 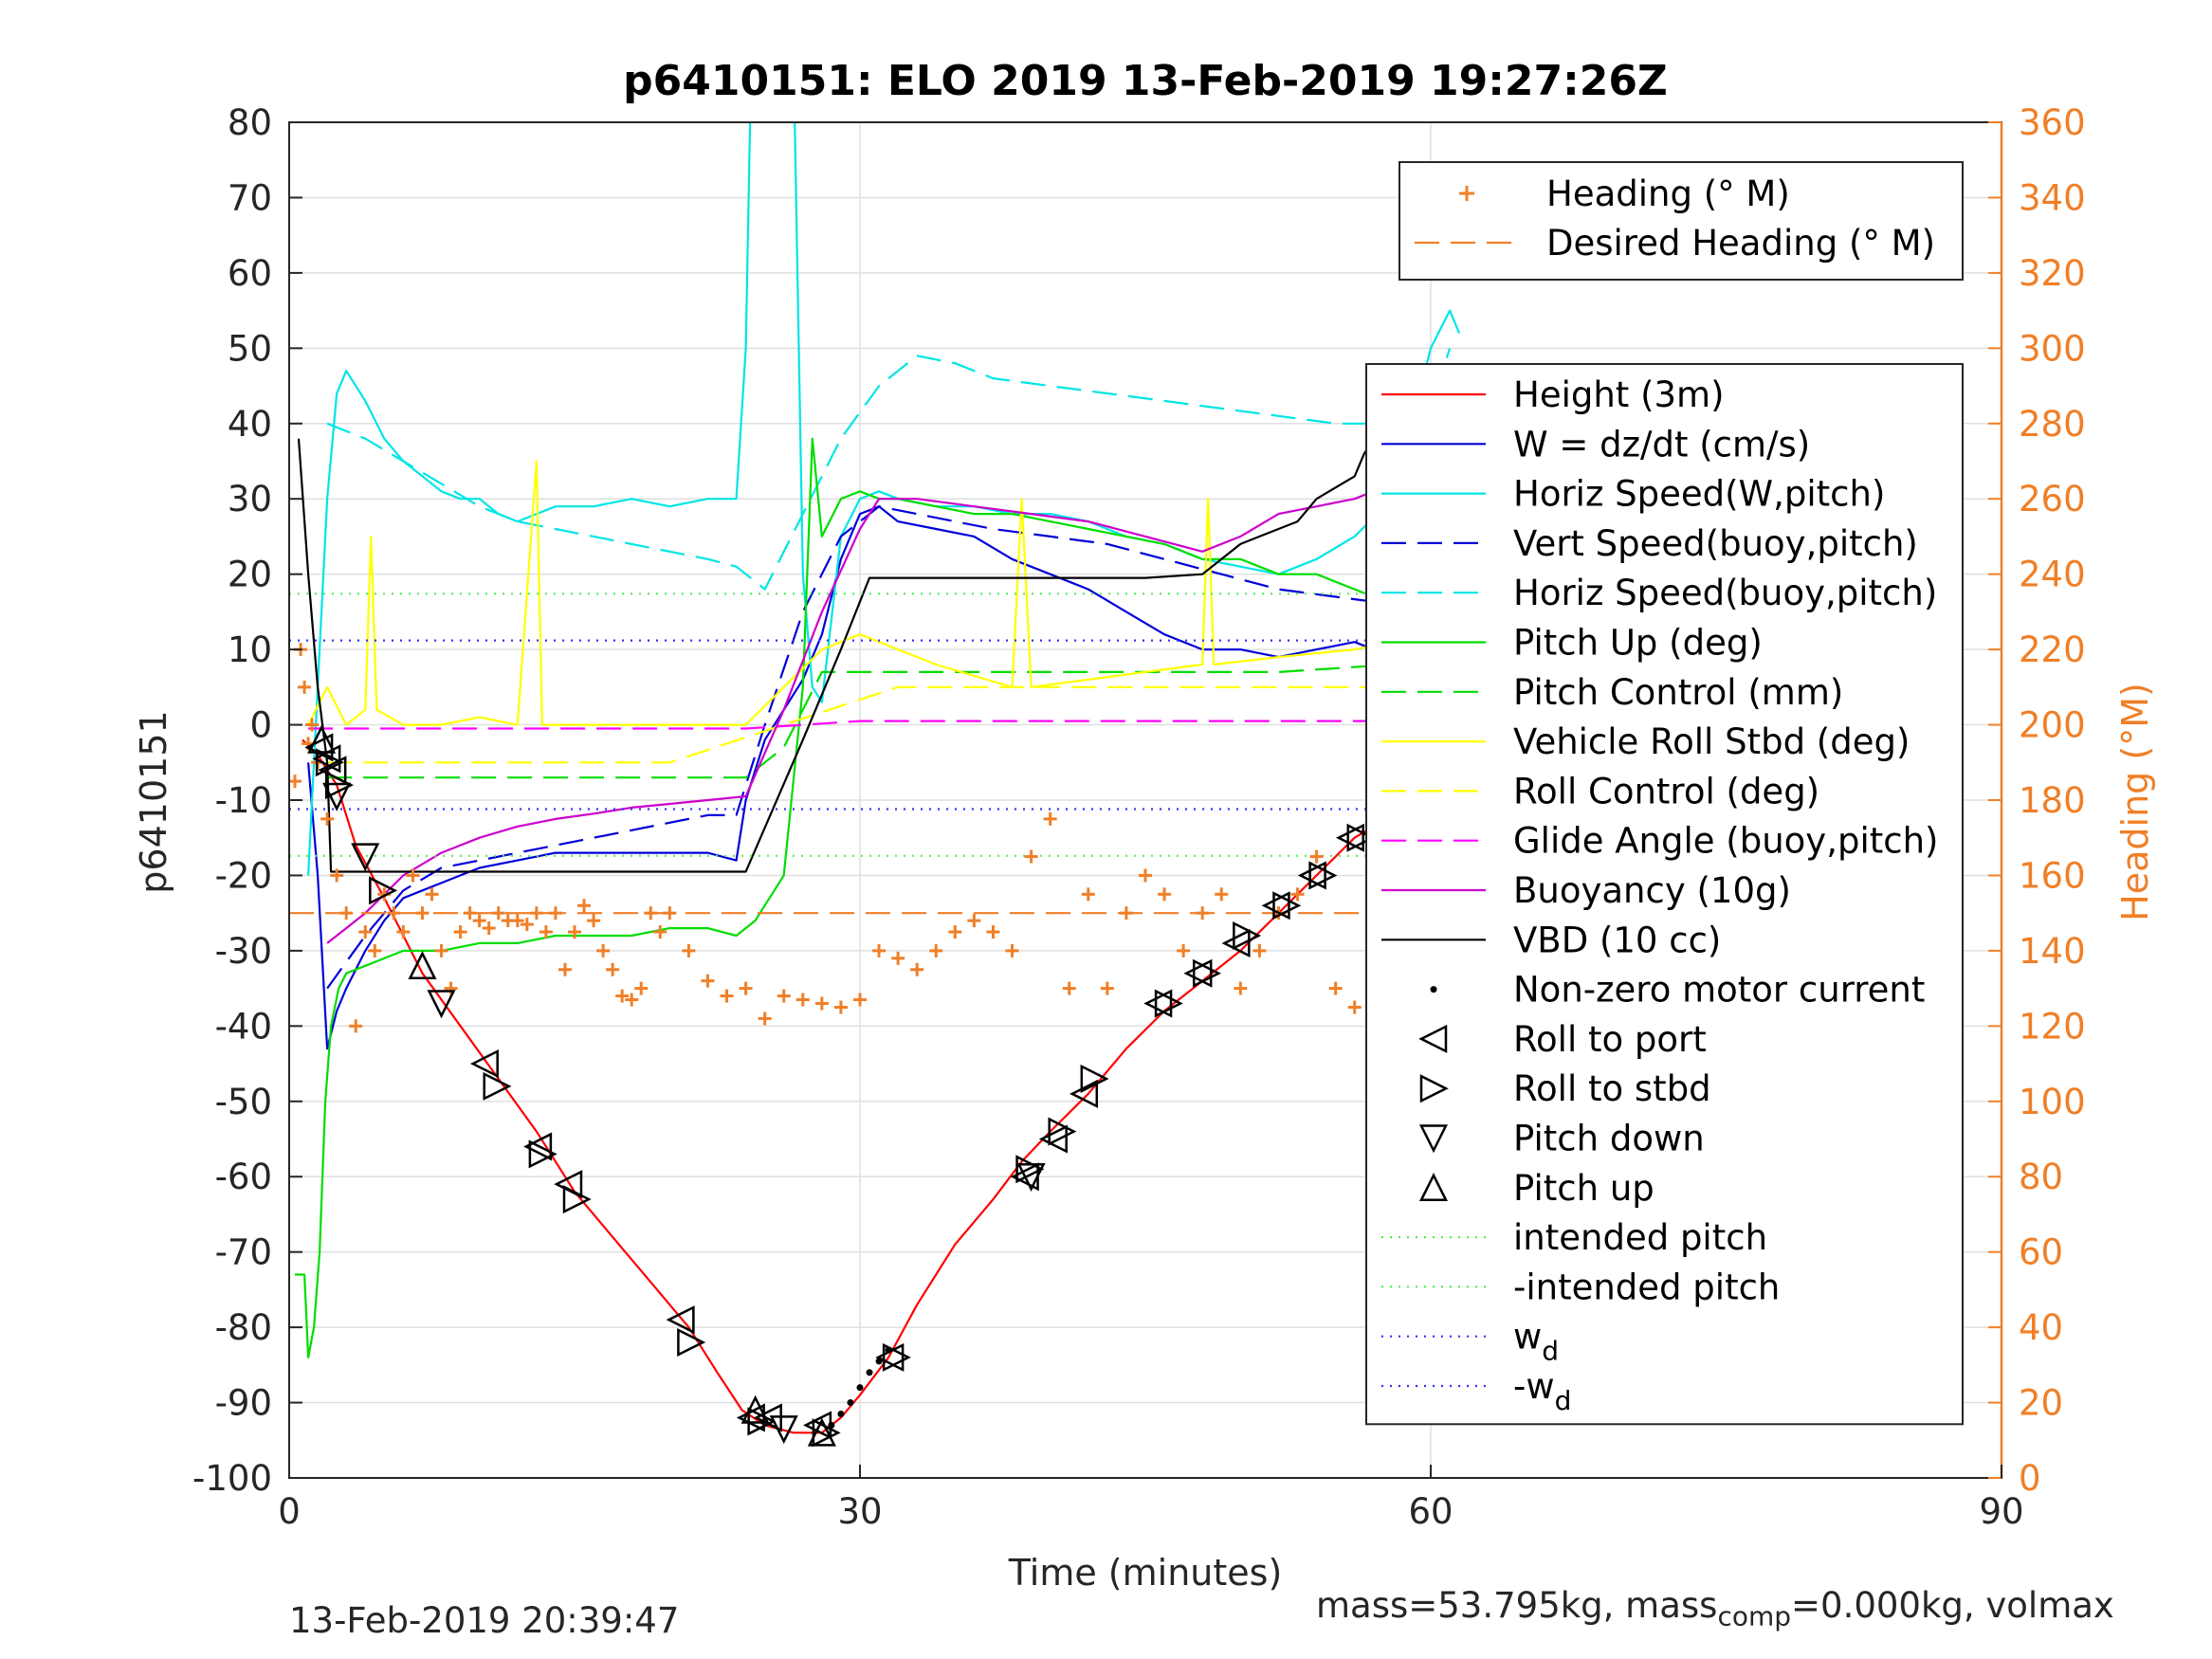 What do you see at coordinates (2041, 1252) in the screenshot?
I see `y-tick-label-right: 60` at bounding box center [2041, 1252].